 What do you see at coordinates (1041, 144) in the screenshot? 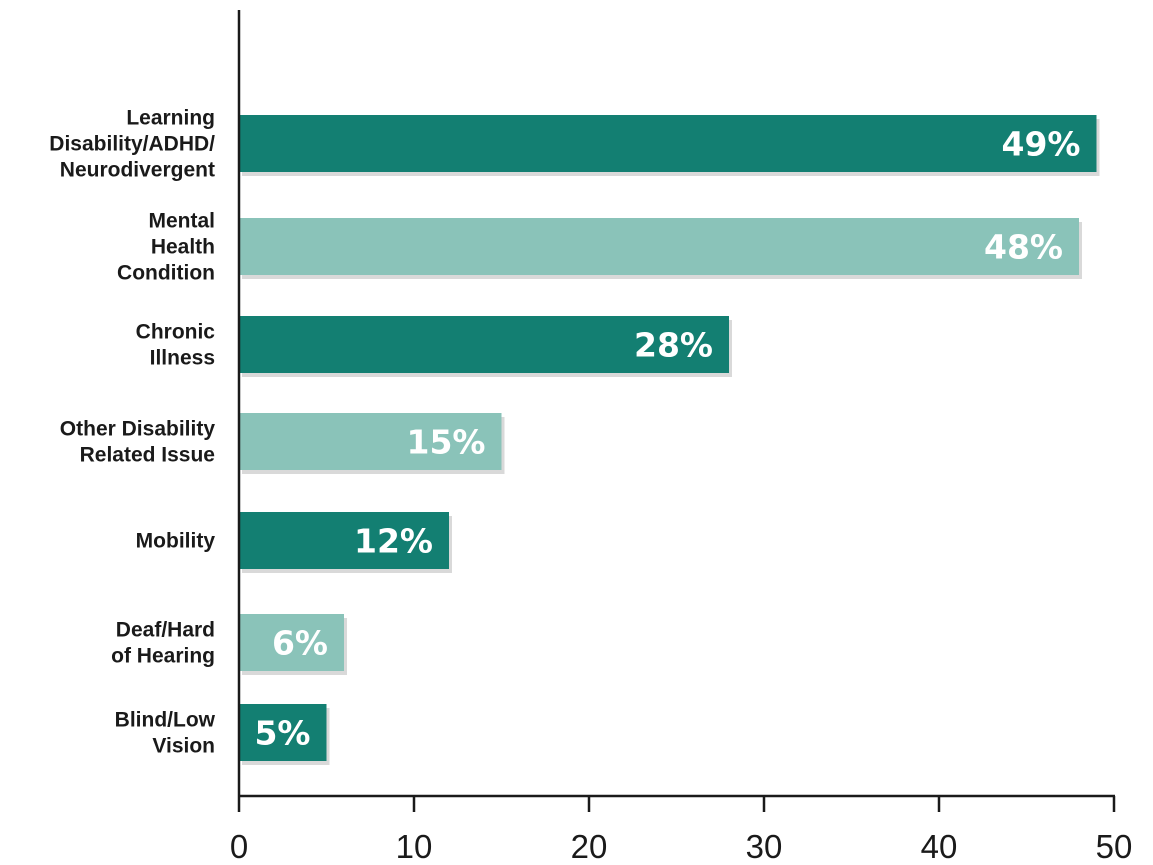
I see `bar-value-label: 49%` at bounding box center [1041, 144].